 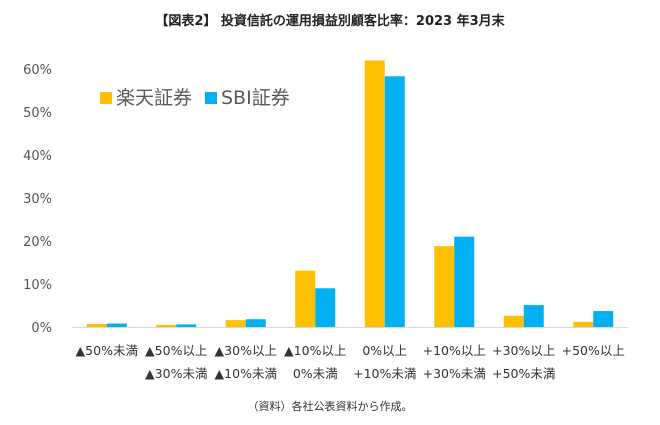 What do you see at coordinates (315, 373) in the screenshot?
I see `x-tick-label: 0%未満` at bounding box center [315, 373].